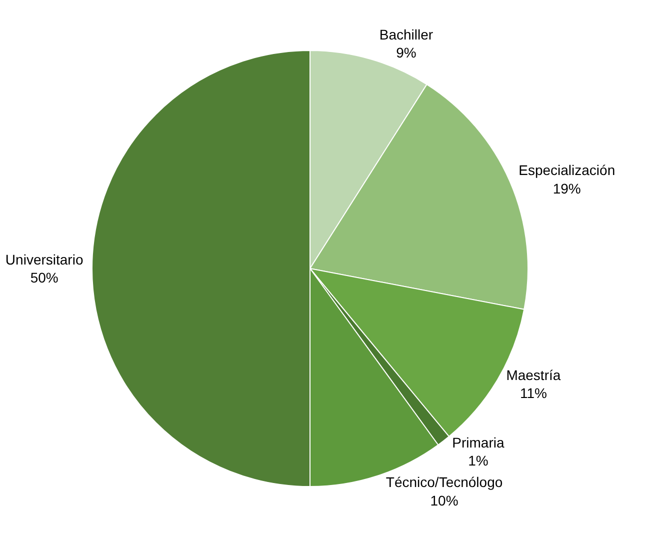  Describe the element at coordinates (533, 374) in the screenshot. I see `slice-label: Maestría` at that location.